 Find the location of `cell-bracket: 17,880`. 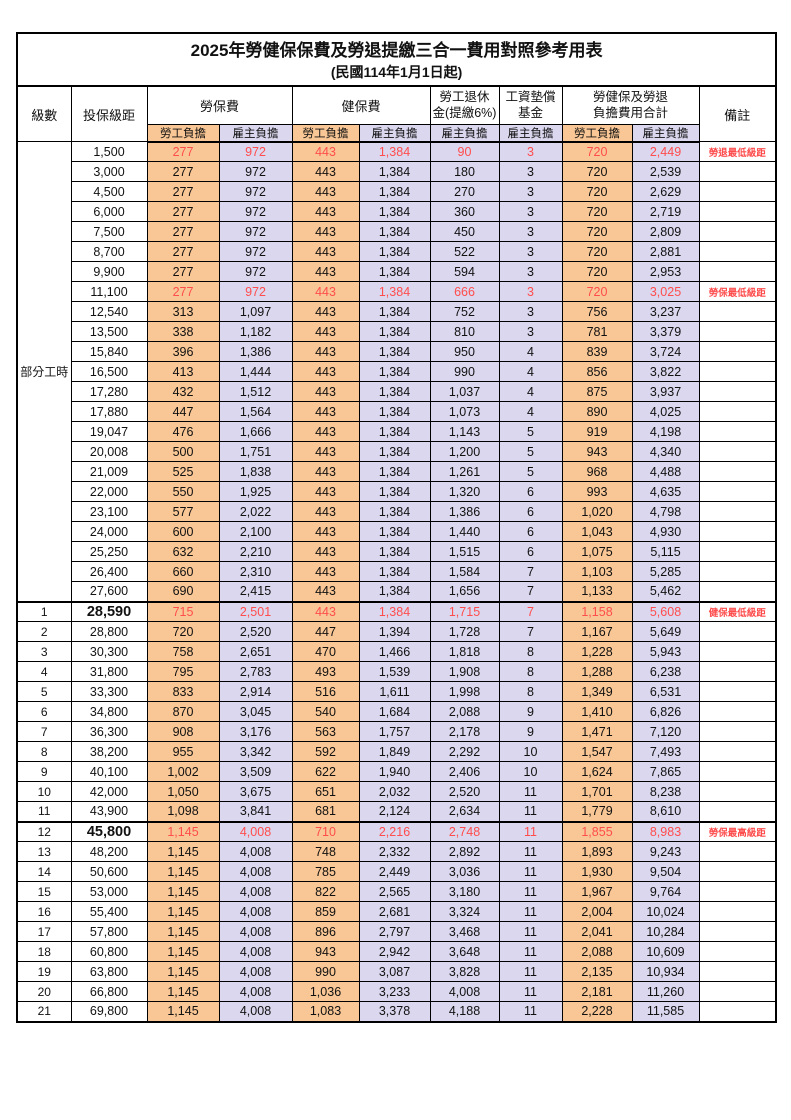

cell-bracket: 17,880 is located at coordinates (109, 411).